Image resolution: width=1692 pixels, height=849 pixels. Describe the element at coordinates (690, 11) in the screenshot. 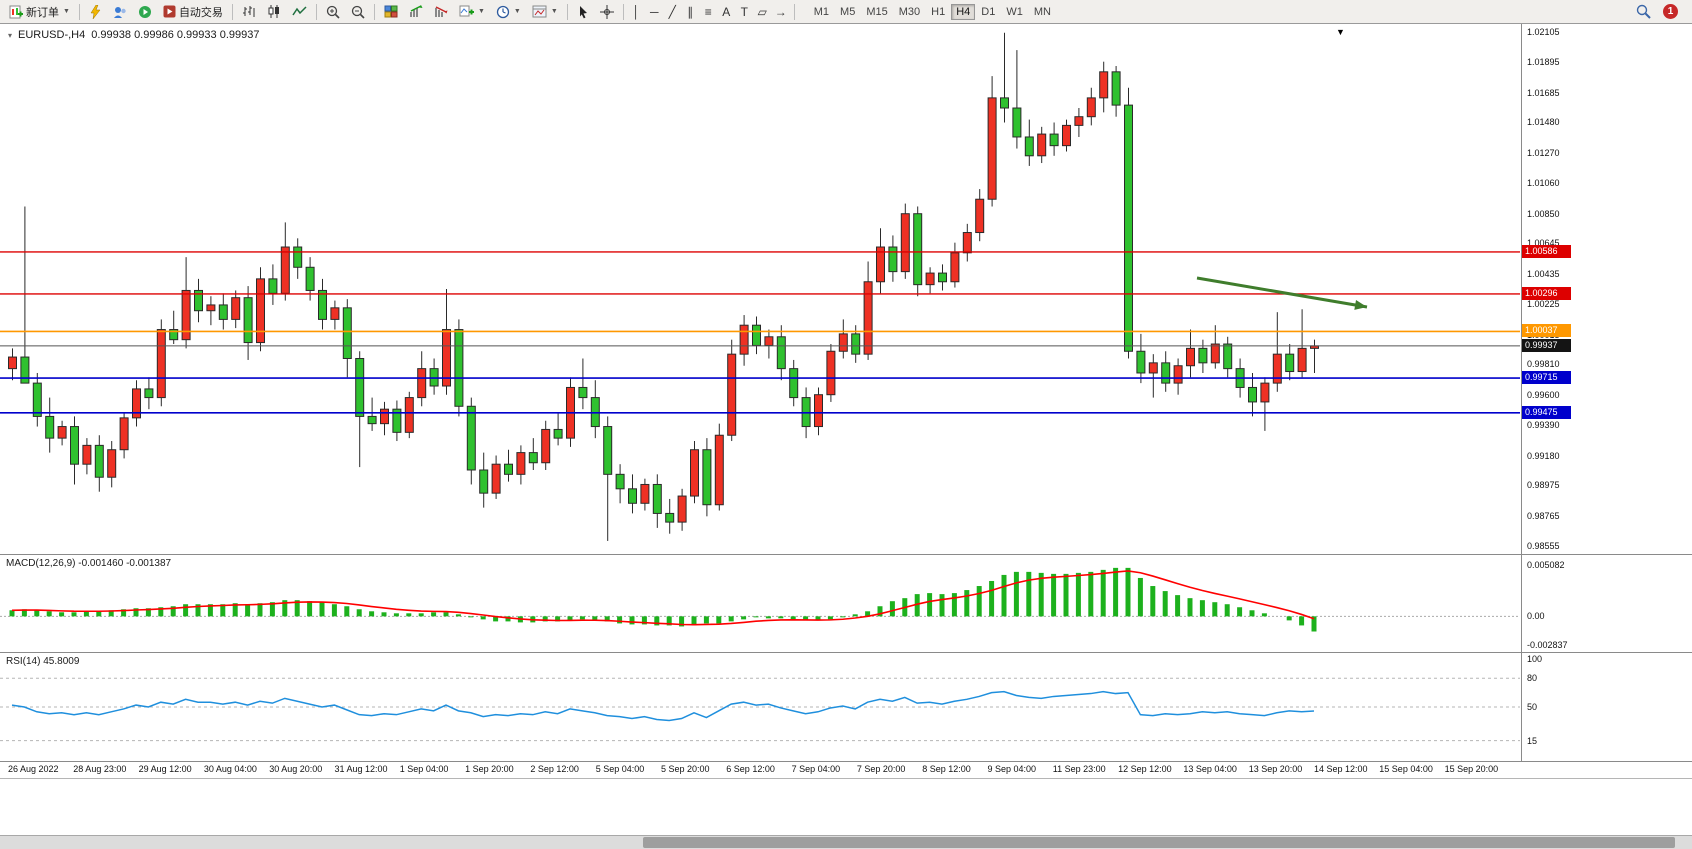

I see `equidistant-channel-tool: ∥` at that location.